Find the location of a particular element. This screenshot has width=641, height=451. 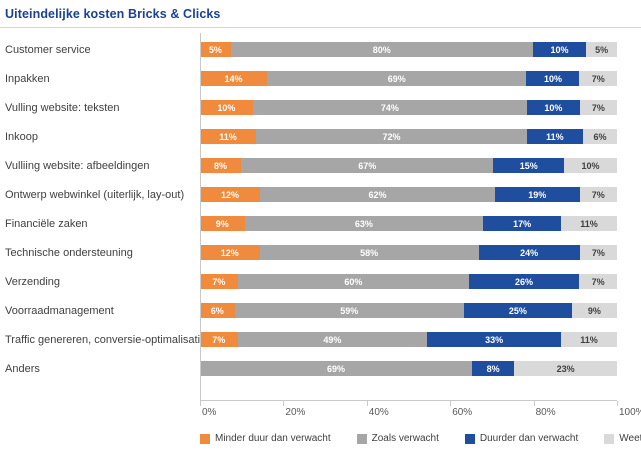

bar-segment: 59% is located at coordinates (349, 310).